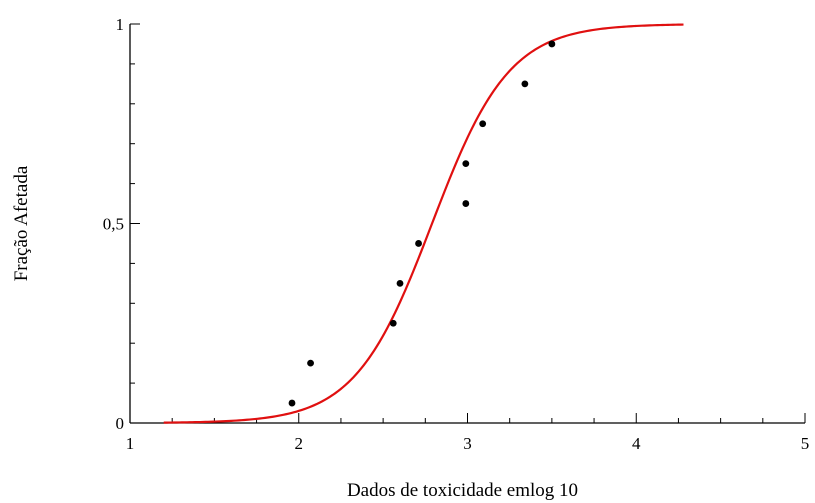 The width and height of the screenshot is (815, 503). Describe the element at coordinates (130, 443) in the screenshot. I see `x-tick-label: 1` at that location.